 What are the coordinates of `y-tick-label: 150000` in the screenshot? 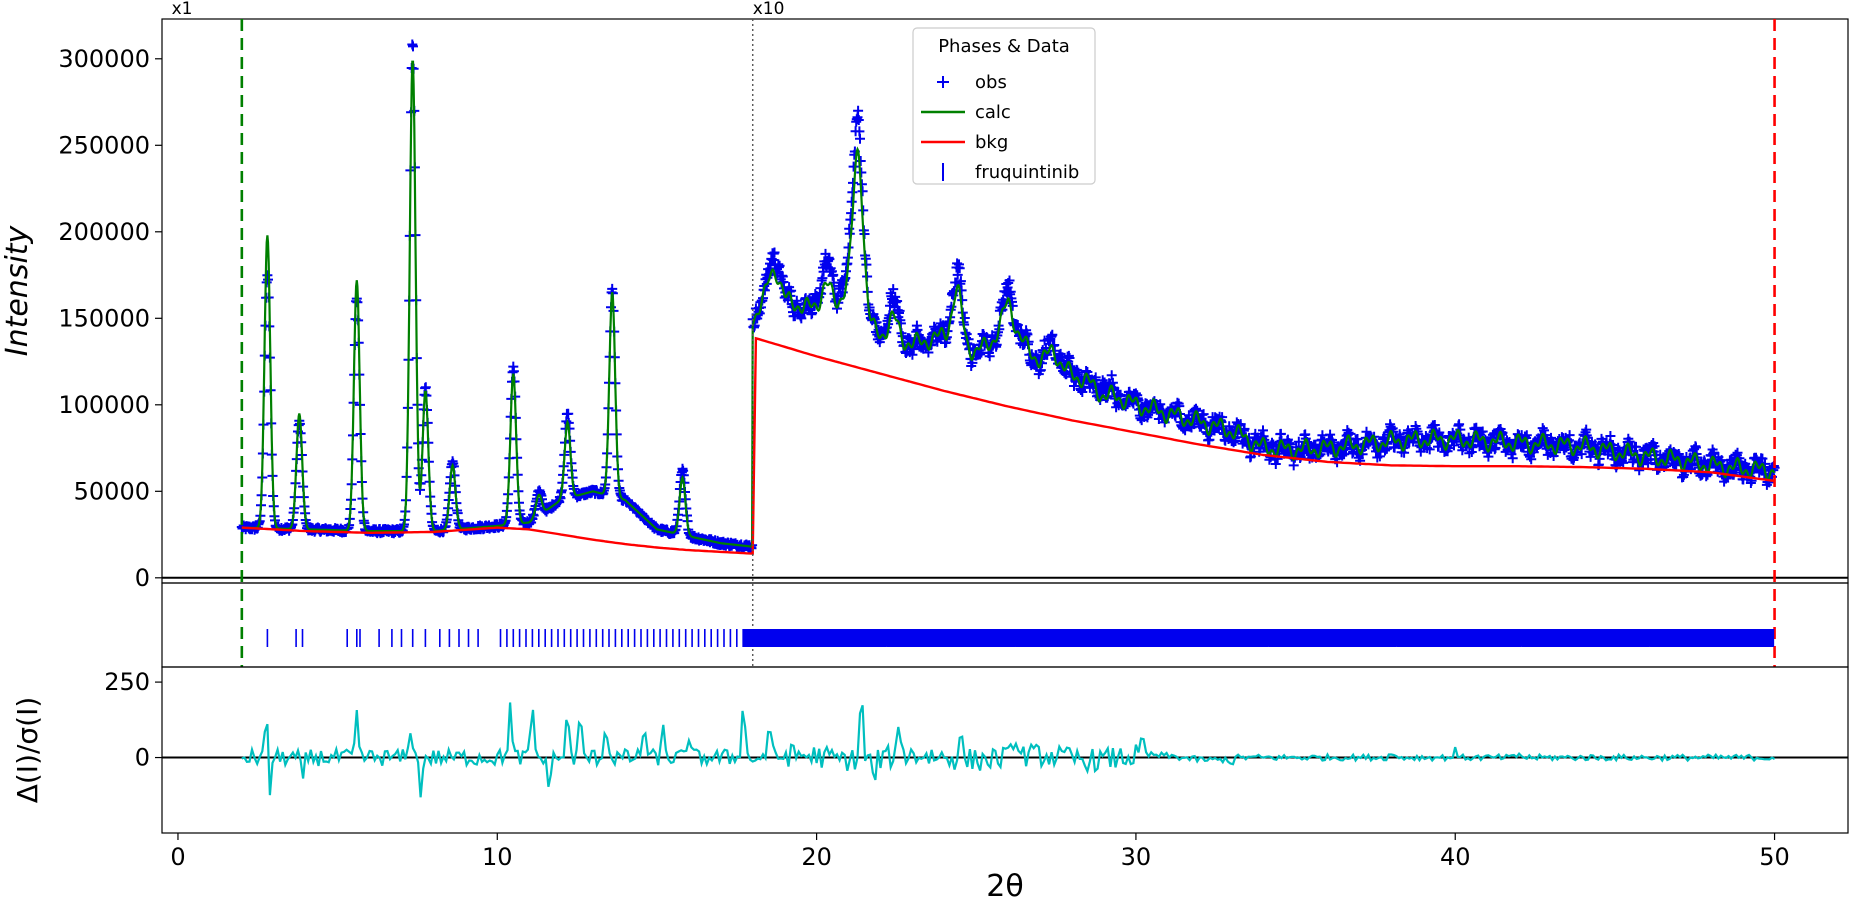 It's located at (104, 318).